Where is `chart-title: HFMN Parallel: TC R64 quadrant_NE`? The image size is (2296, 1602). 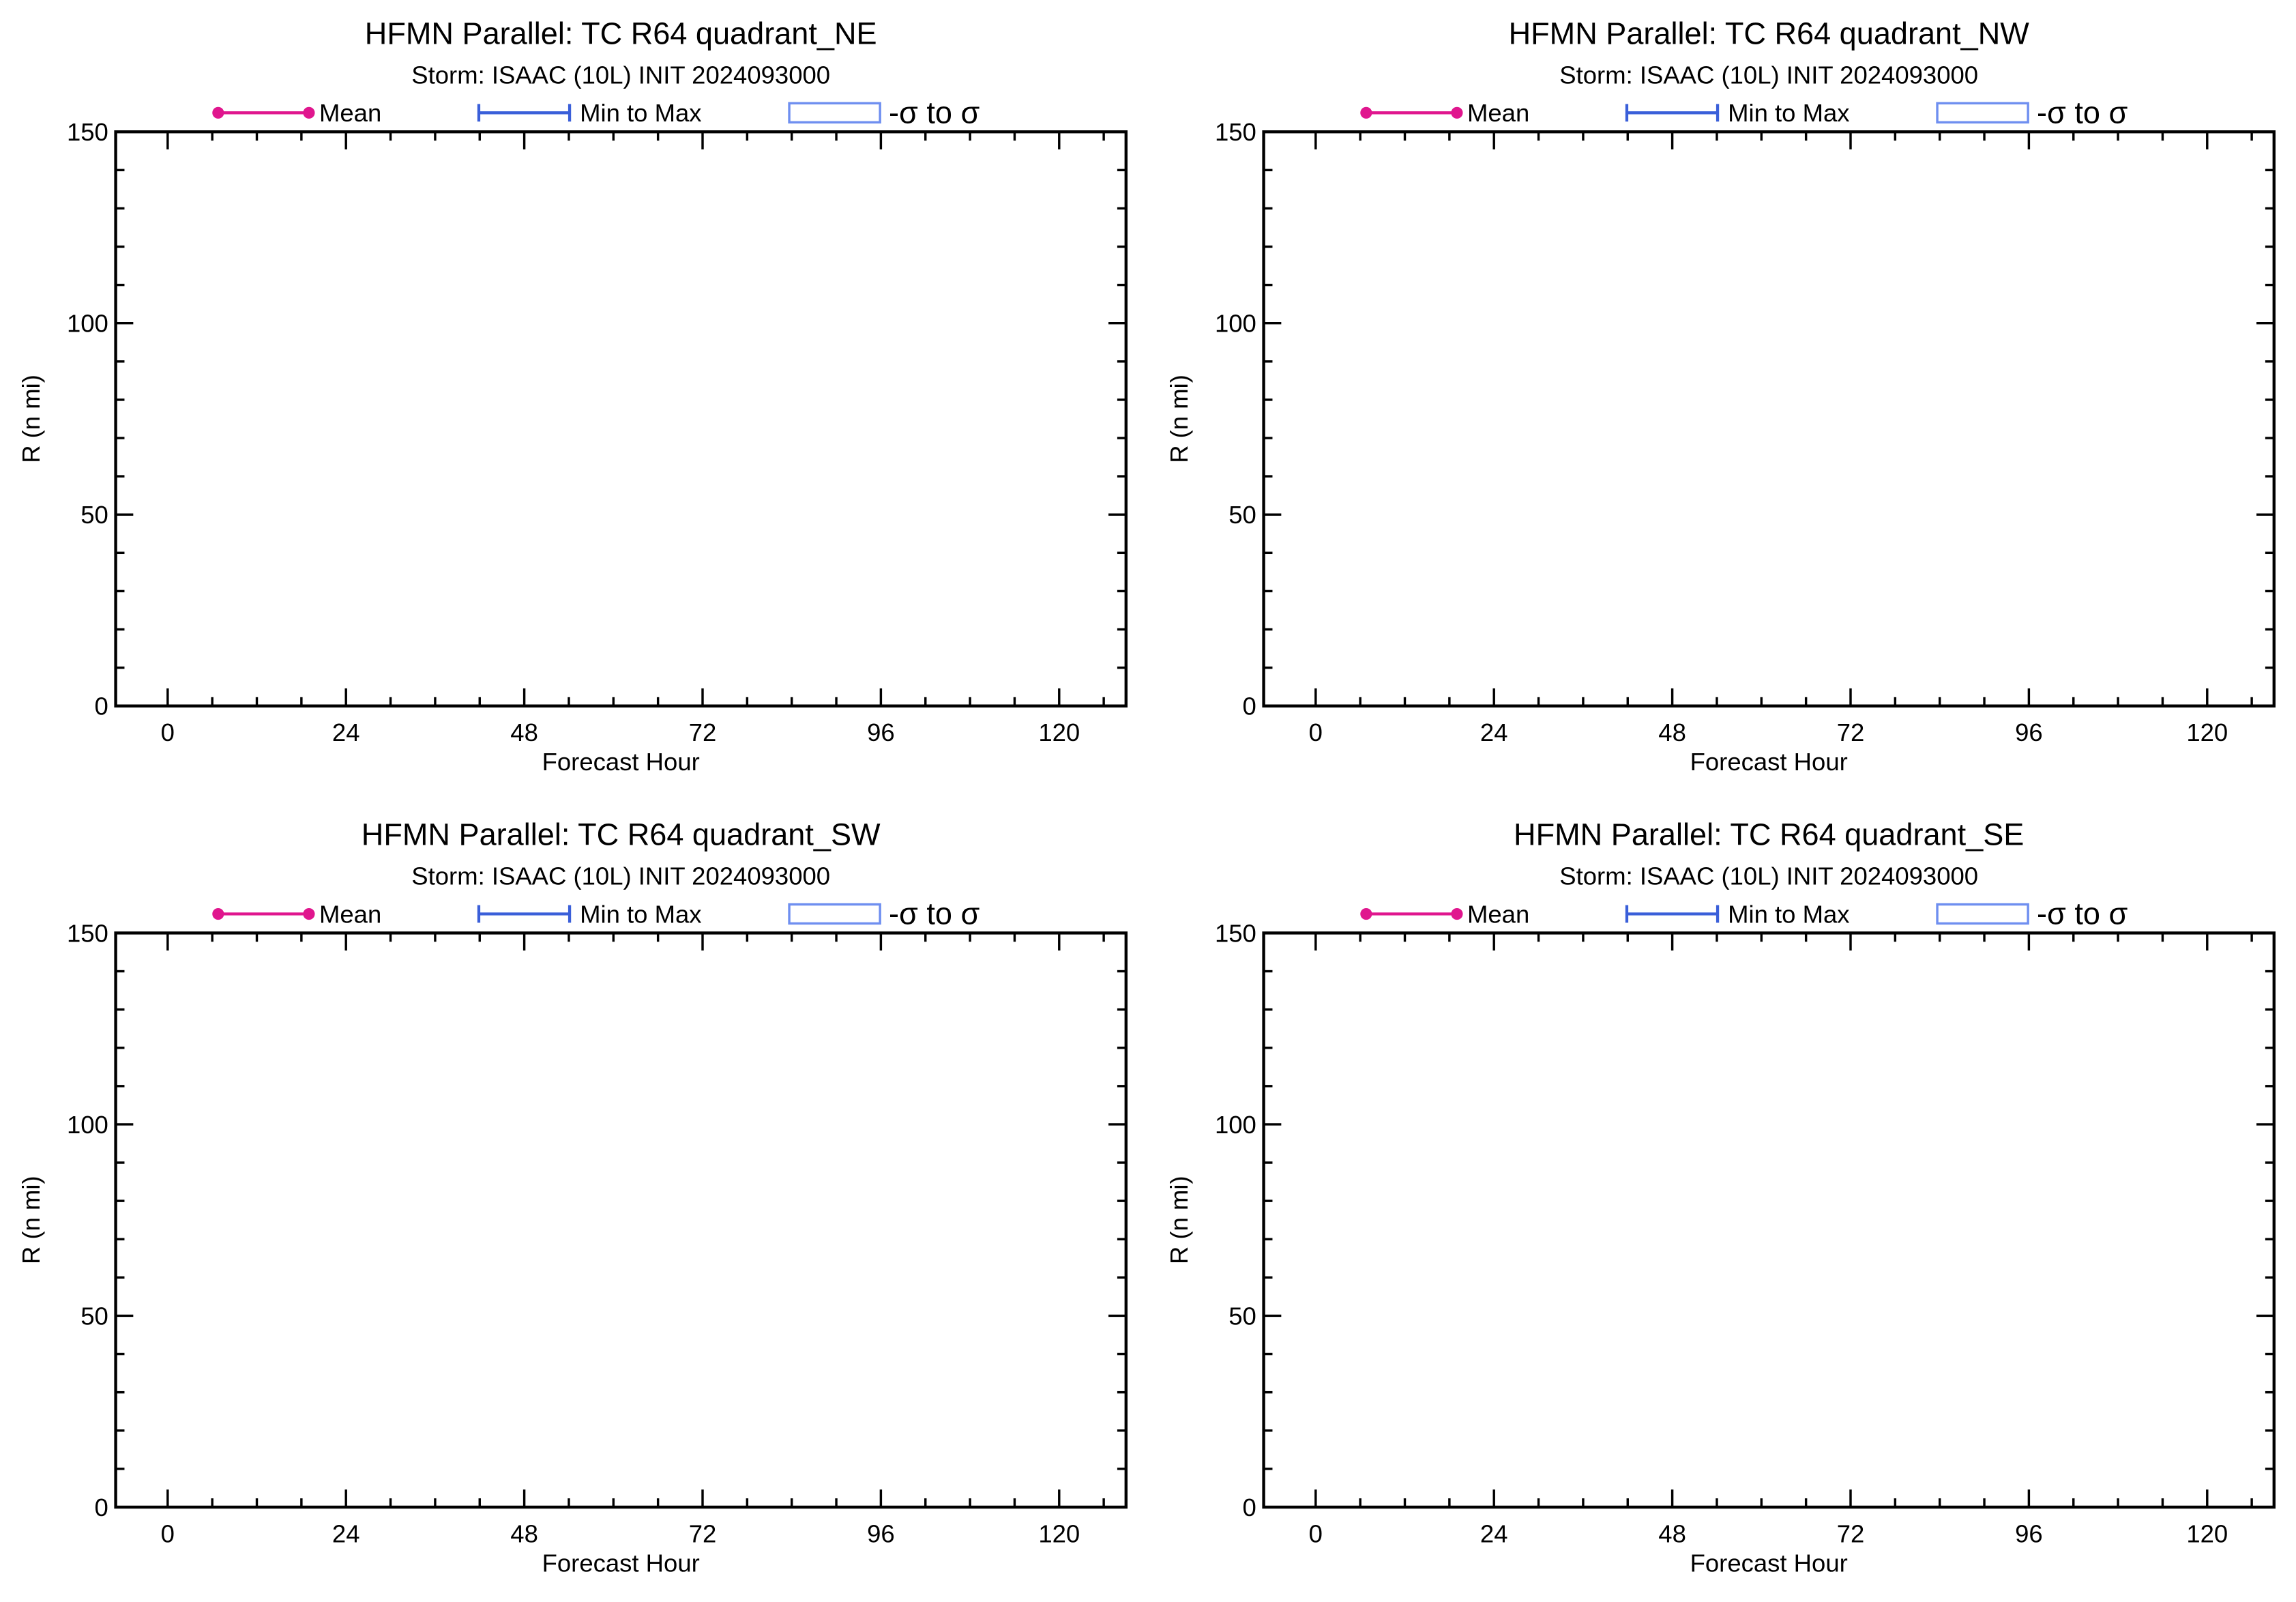 chart-title: HFMN Parallel: TC R64 quadrant_NE is located at coordinates (621, 33).